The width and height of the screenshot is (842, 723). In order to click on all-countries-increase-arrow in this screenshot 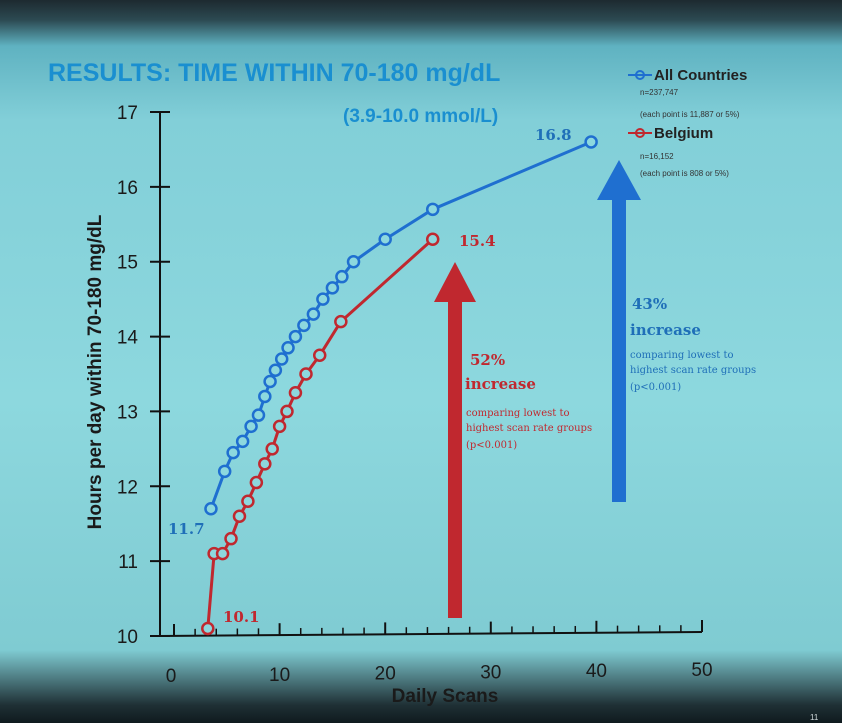, I will do `click(619, 331)`.